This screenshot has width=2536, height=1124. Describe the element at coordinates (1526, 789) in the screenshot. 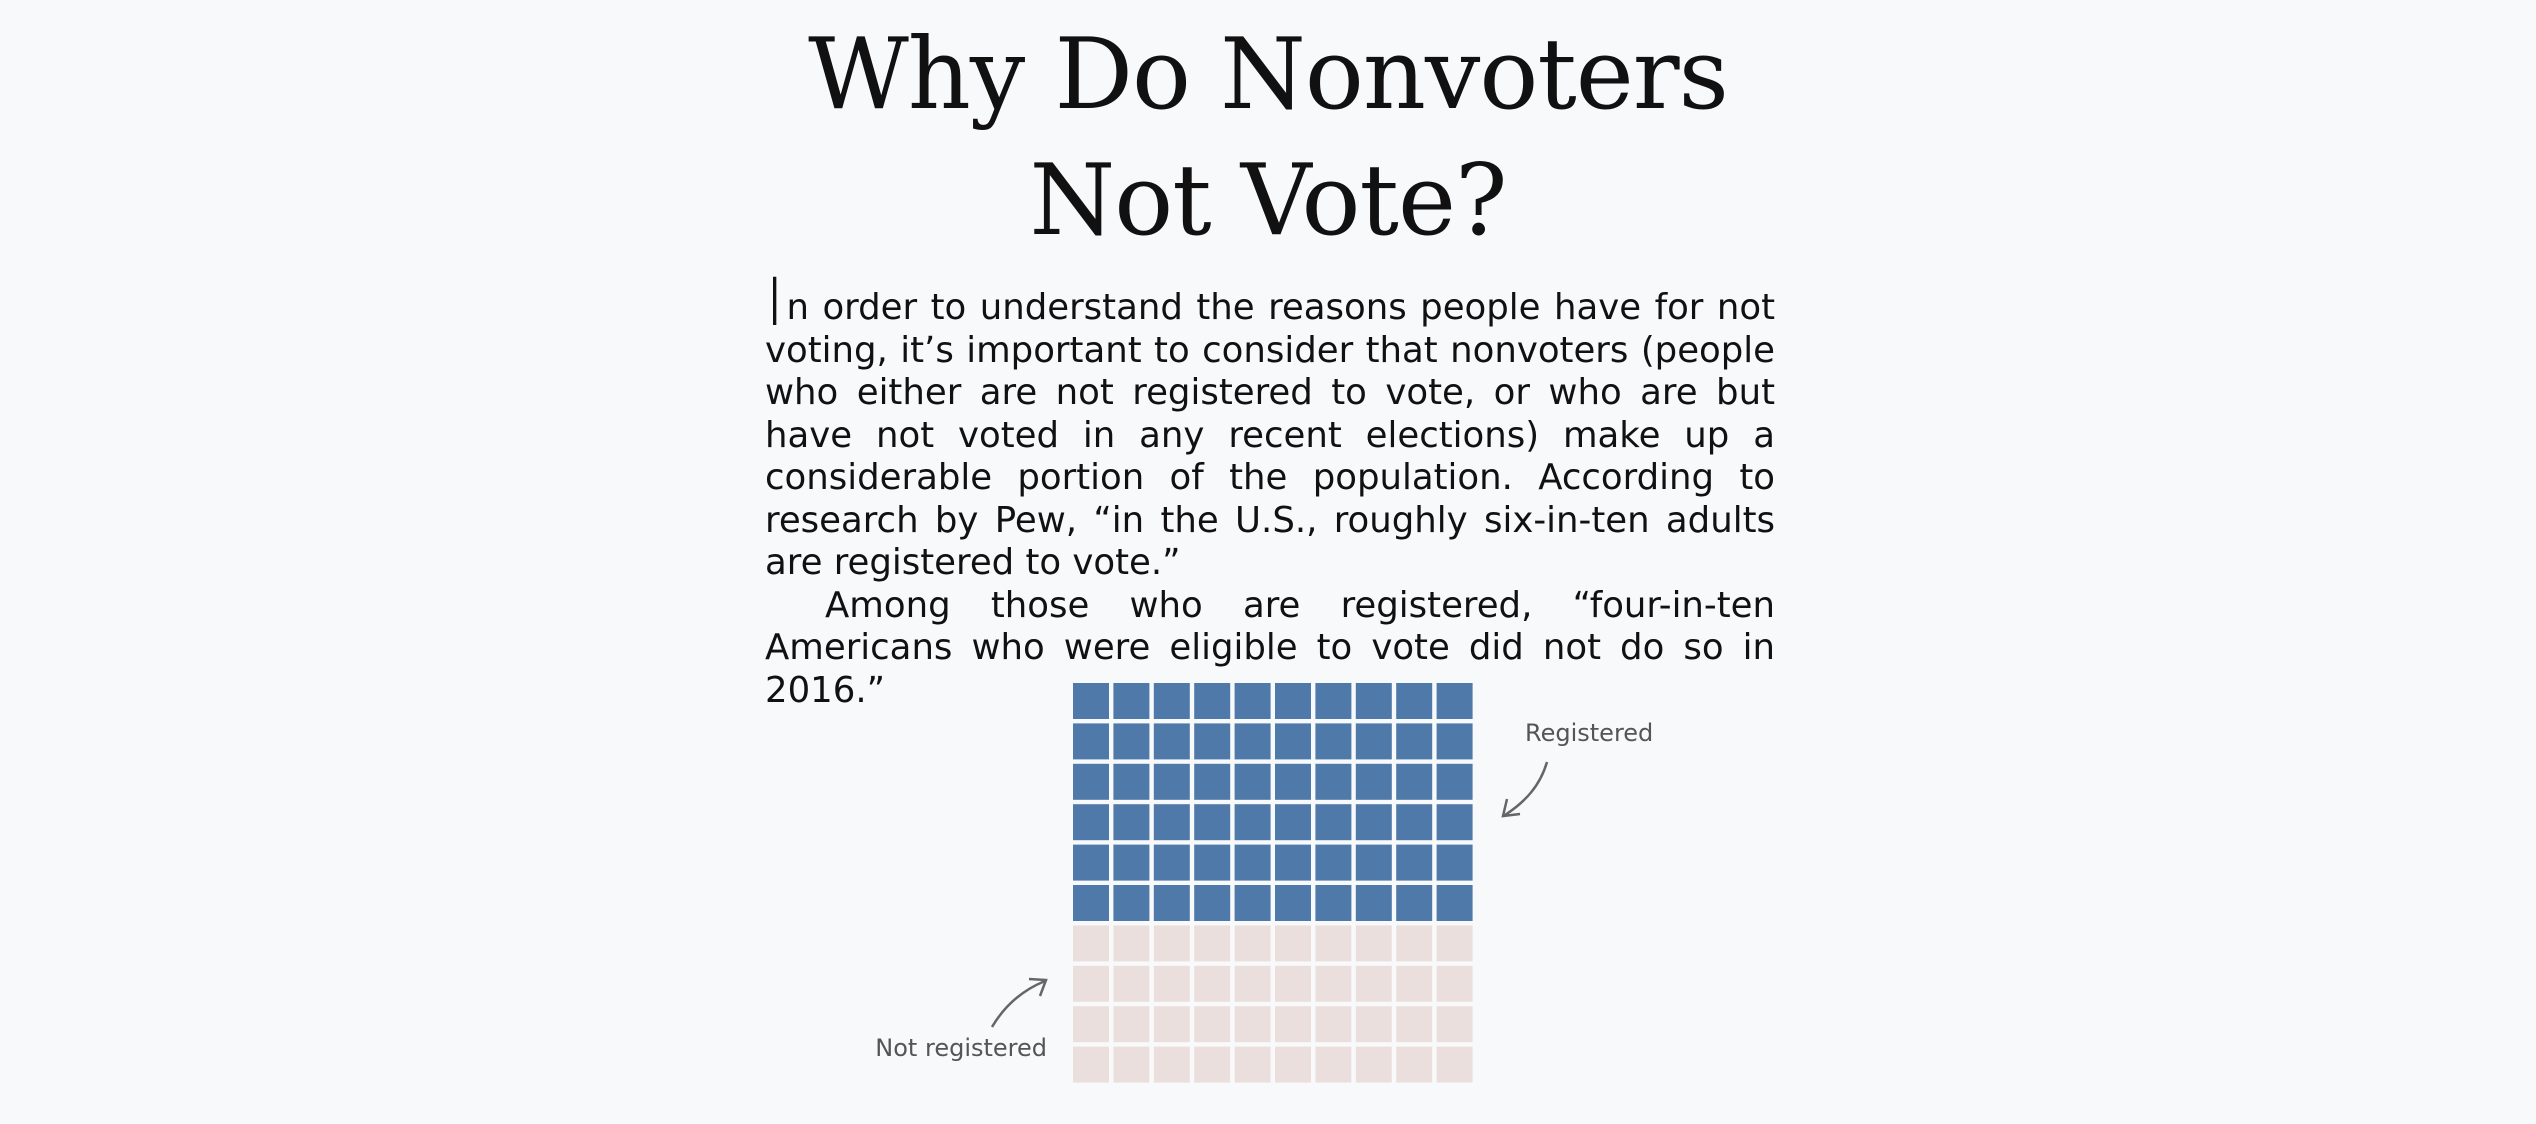

I see `registered-arrow-icon` at that location.